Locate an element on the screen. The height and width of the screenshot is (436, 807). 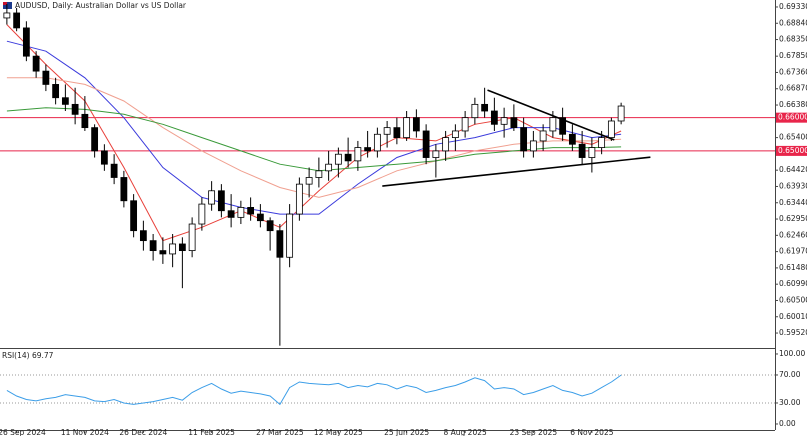
y-tick-label: 0.59520 is located at coordinates (793, 332).